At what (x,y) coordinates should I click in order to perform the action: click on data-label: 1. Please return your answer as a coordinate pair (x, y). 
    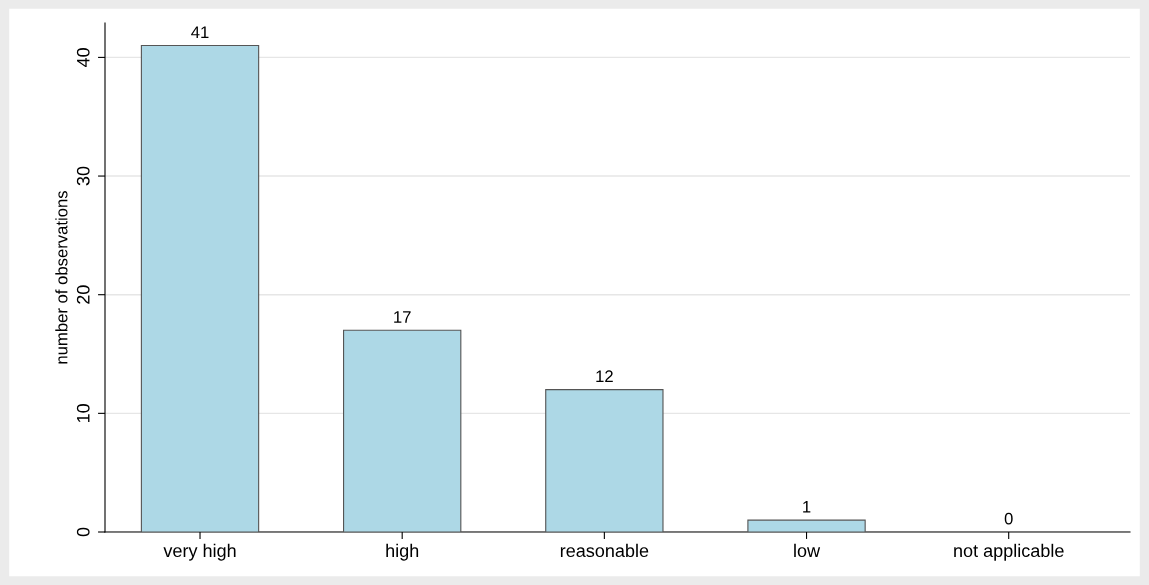
    Looking at the image, I should click on (807, 507).